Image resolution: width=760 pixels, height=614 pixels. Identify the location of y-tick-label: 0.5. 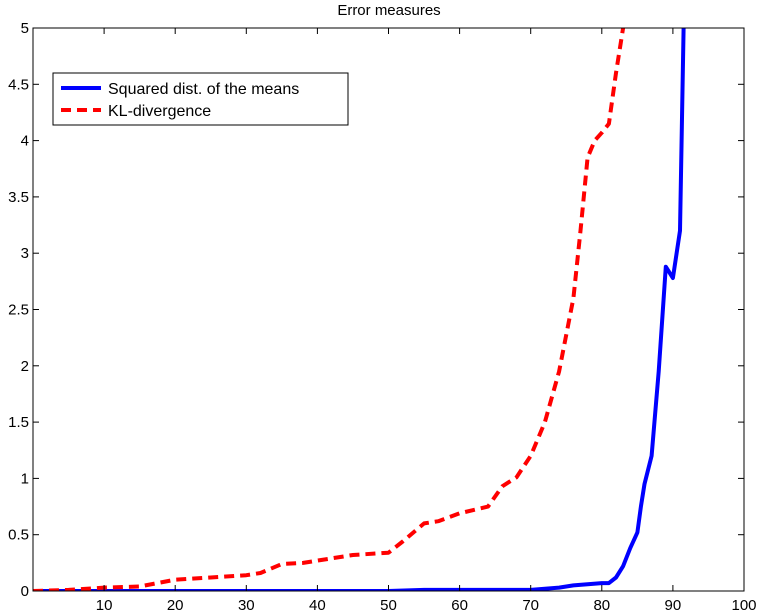
(18, 535).